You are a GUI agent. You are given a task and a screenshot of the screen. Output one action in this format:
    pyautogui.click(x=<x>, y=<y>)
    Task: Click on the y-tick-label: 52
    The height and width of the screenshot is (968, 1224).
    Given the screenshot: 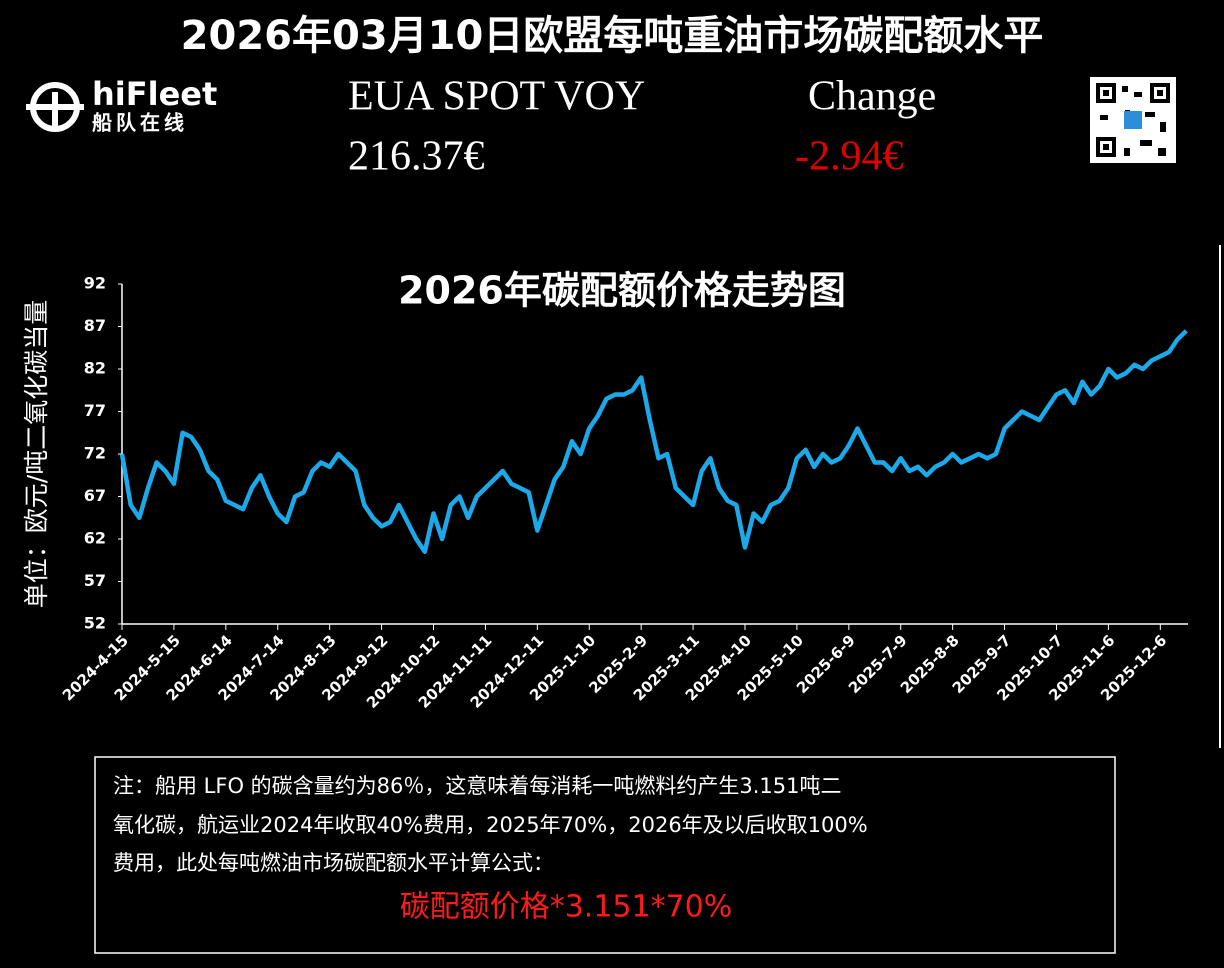 What is the action you would take?
    pyautogui.click(x=95, y=623)
    